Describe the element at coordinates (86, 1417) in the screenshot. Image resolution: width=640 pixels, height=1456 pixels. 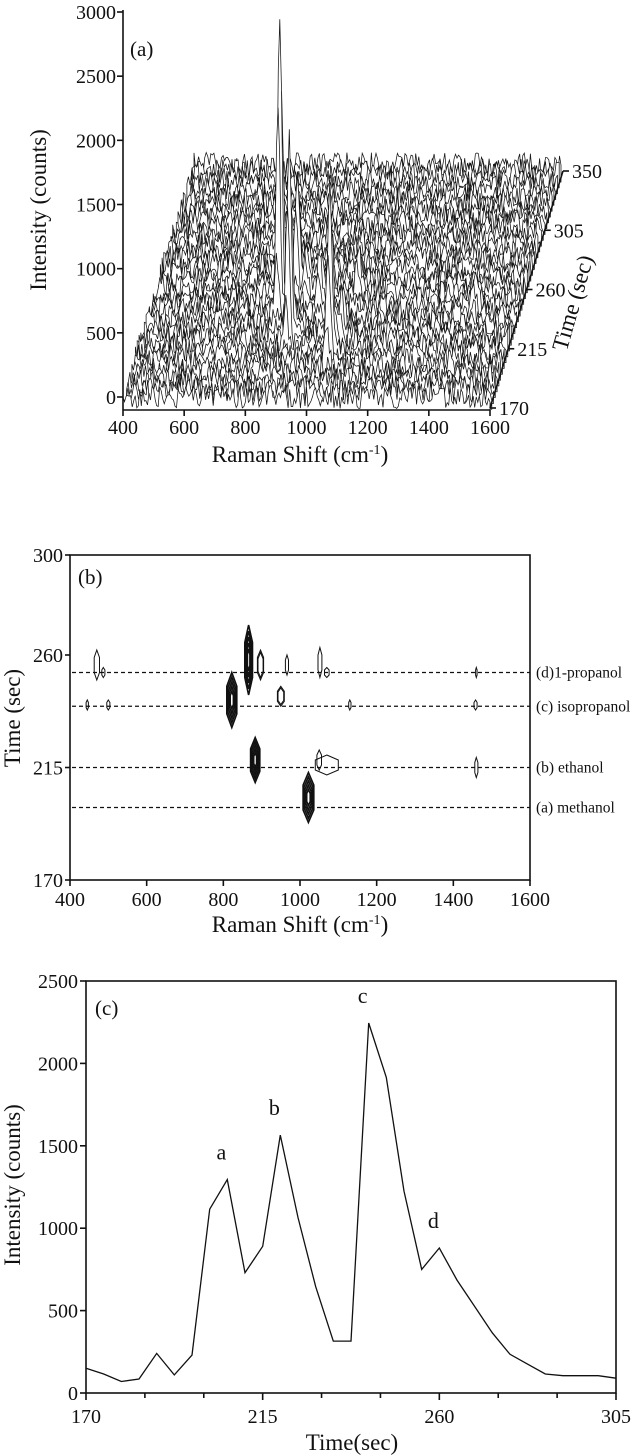
I see `x-tick-label: 170` at that location.